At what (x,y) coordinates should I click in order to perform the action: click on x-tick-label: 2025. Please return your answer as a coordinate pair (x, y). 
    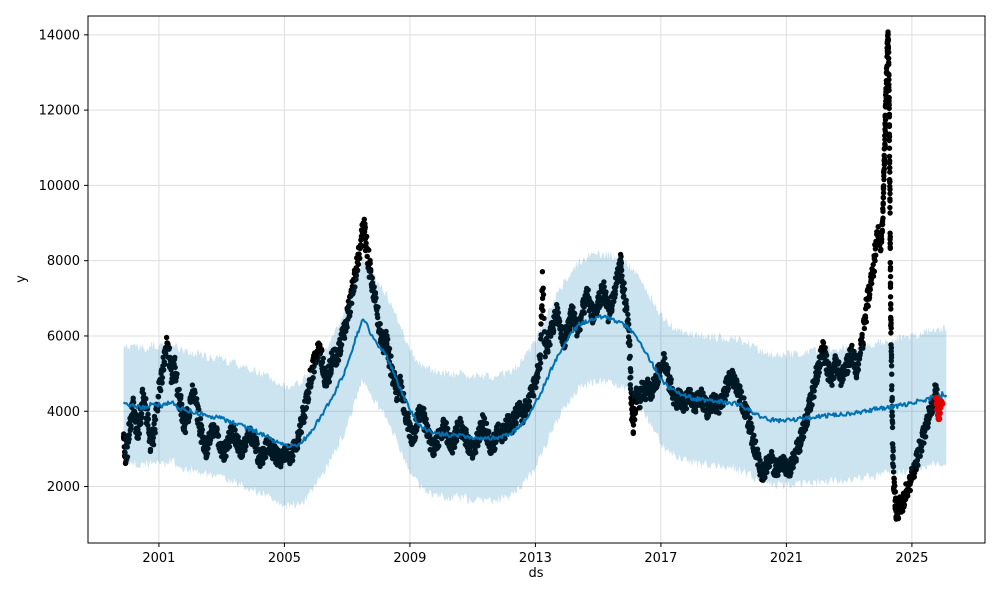
    Looking at the image, I should click on (911, 558).